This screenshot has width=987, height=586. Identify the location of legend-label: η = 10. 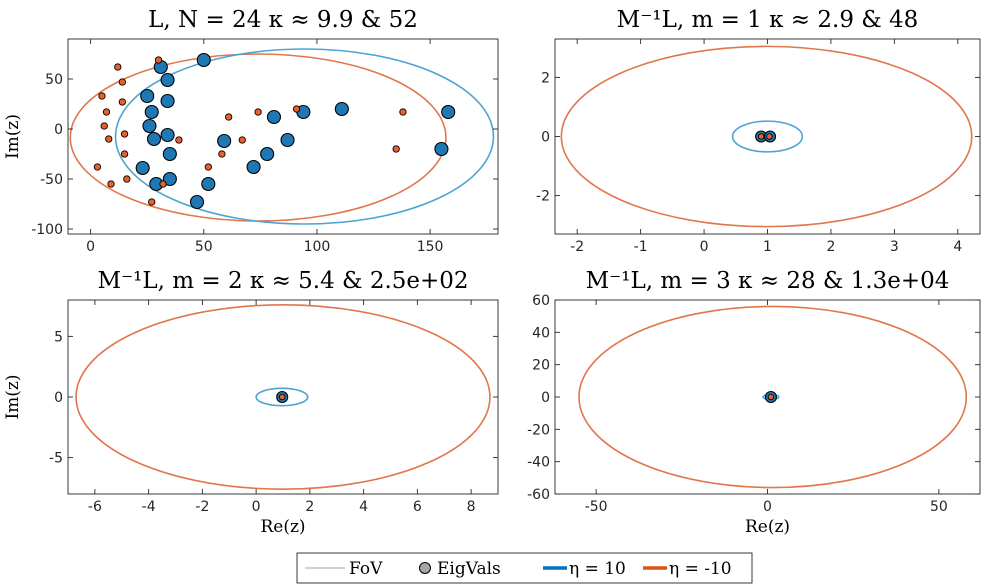
(597, 569).